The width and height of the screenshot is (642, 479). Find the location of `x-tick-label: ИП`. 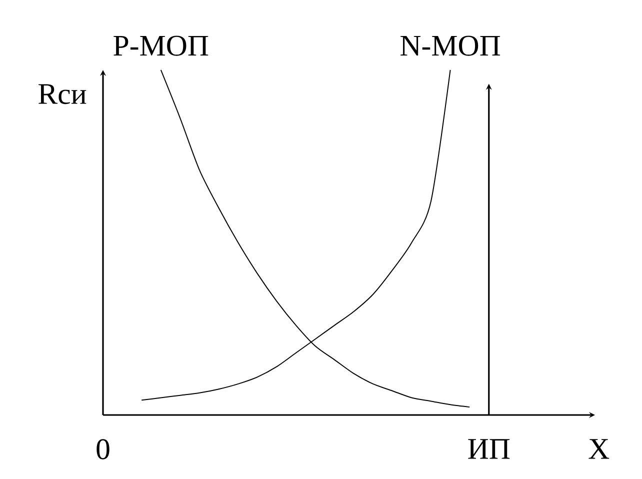

x-tick-label: ИП is located at coordinates (489, 449).